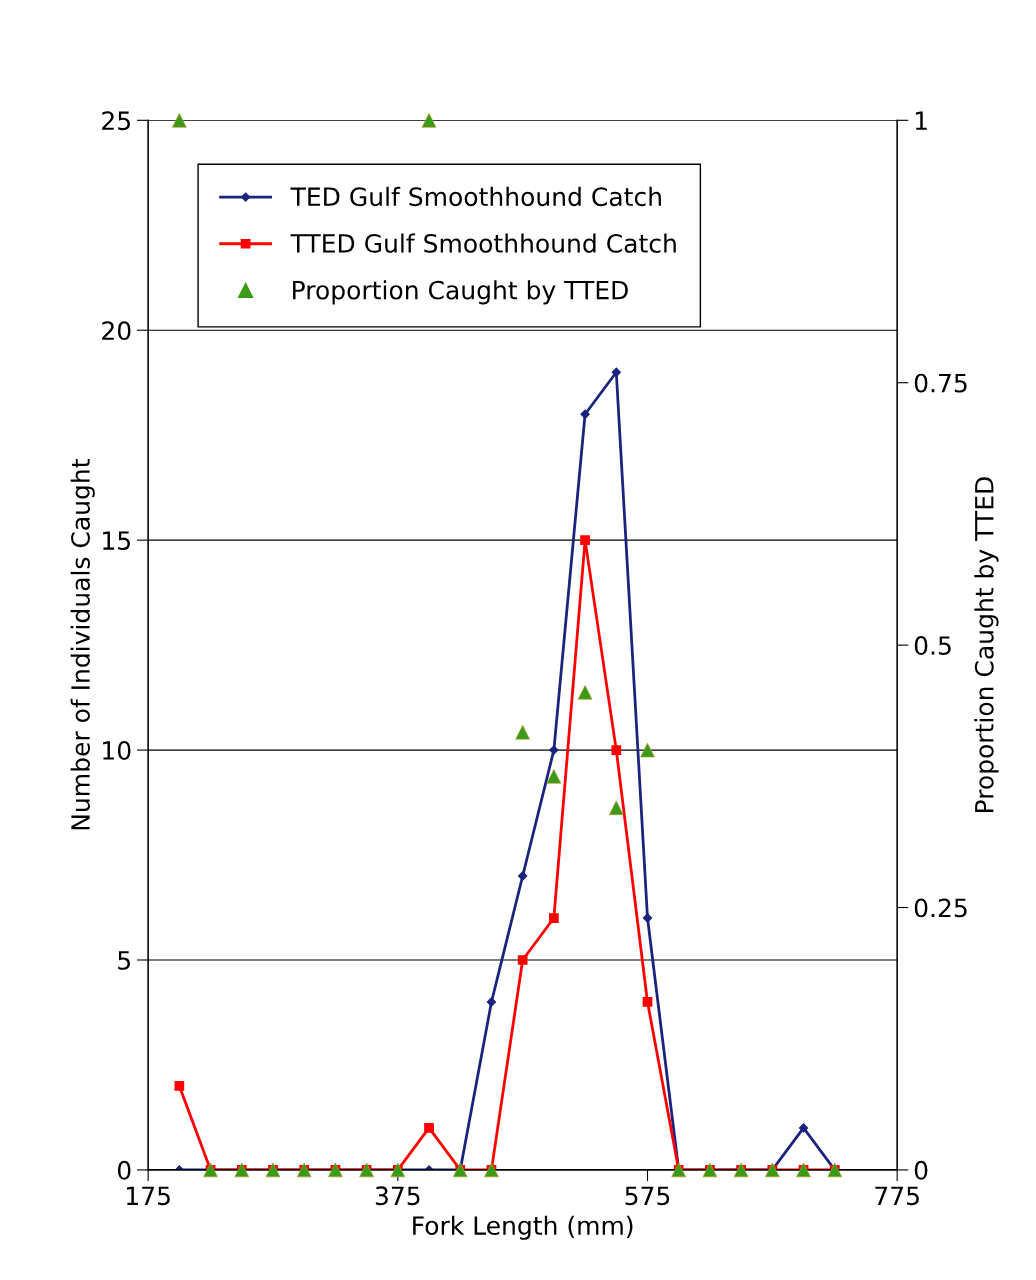 The height and width of the screenshot is (1280, 1036). What do you see at coordinates (523, 1227) in the screenshot?
I see `x-axis-title: Fork Length (mm)` at bounding box center [523, 1227].